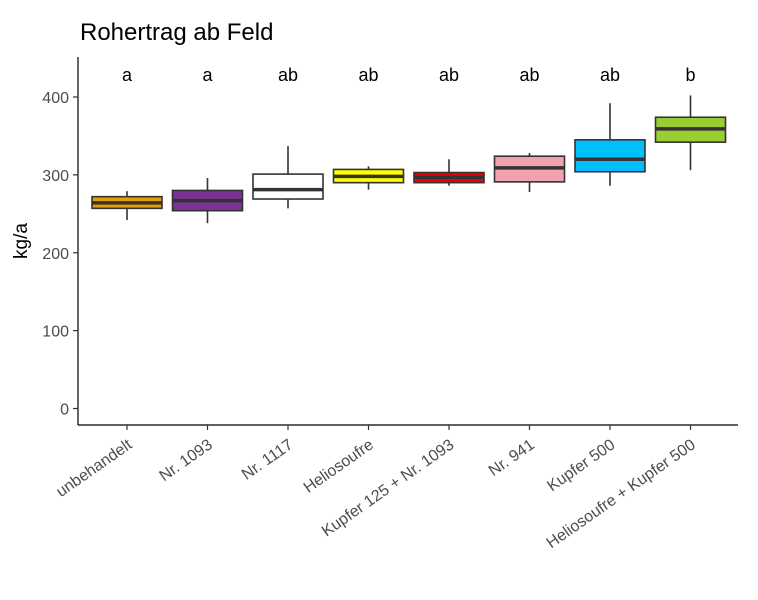  I want to click on y-ticks-group: 0 100 200 300 400, so click(60, 254).